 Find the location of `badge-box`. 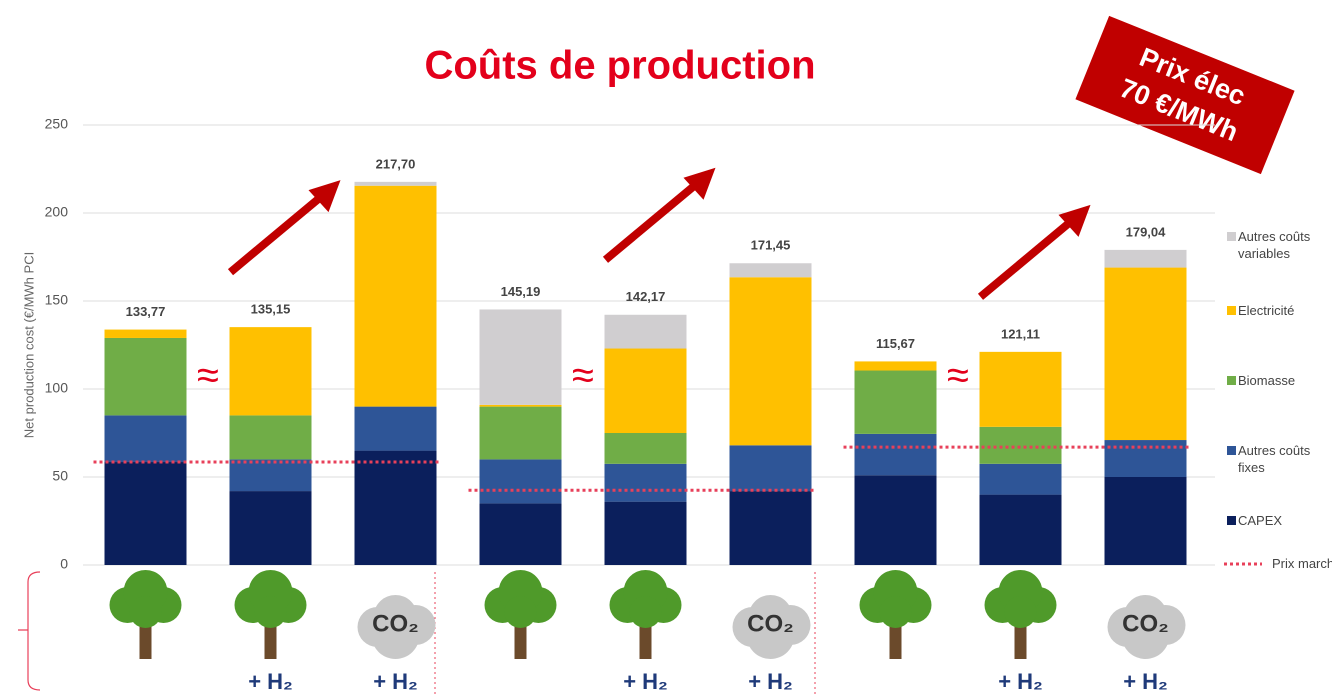

badge-box is located at coordinates (1185, 95).